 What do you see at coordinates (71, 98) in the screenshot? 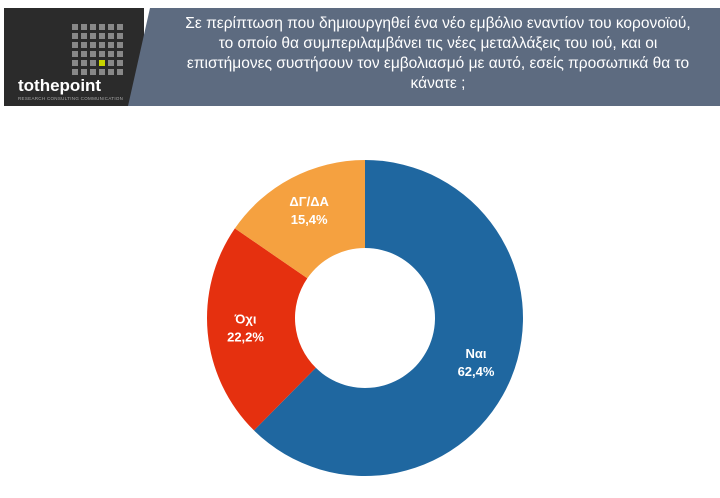
I see `logo-tagline: RESEARCH CONSULTING COMMUNICATION` at bounding box center [71, 98].